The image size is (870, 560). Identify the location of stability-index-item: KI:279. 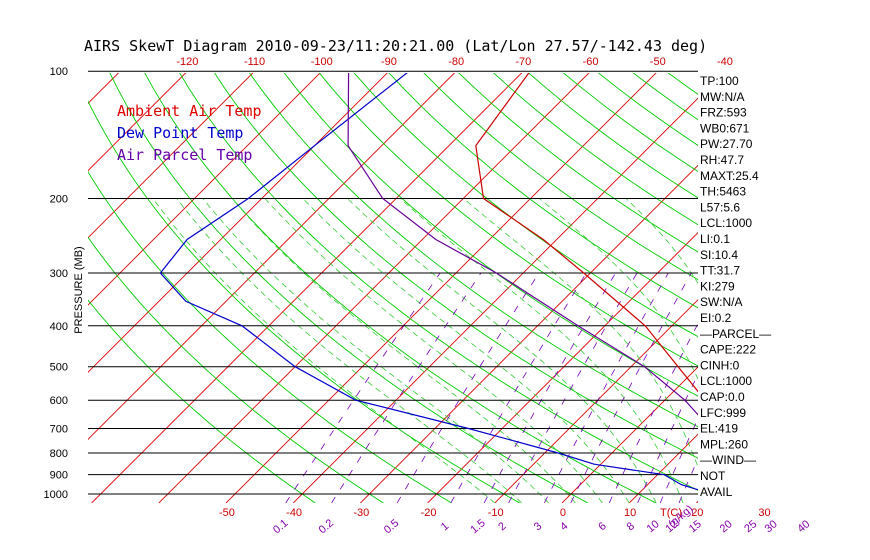
(717, 286).